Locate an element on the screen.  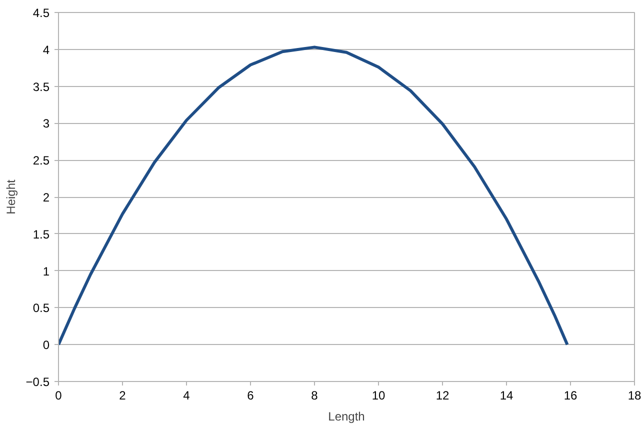
y-tick-label: 2 is located at coordinates (46, 197).